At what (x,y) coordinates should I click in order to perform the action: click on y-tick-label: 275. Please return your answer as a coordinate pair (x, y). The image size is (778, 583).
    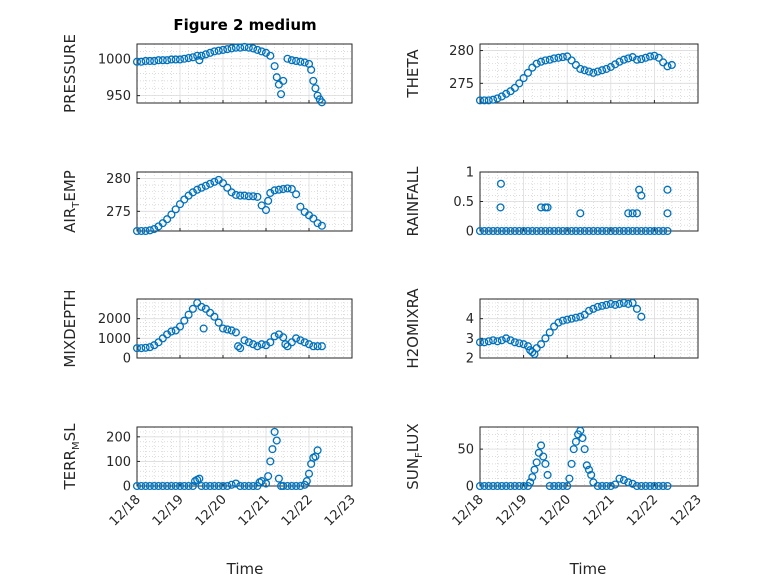
    Looking at the image, I should click on (118, 212).